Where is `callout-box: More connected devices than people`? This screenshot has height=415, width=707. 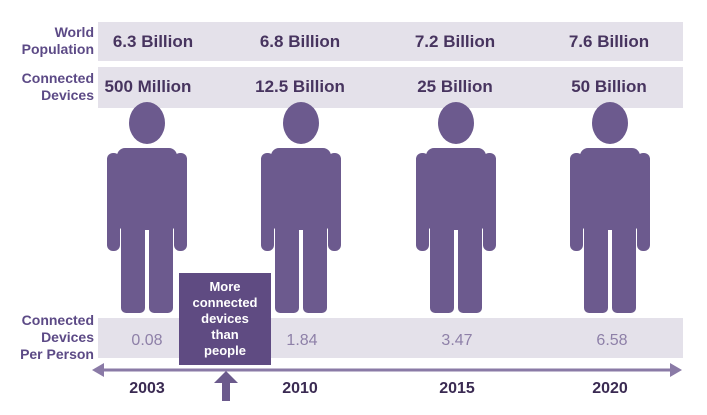
callout-box: More connected devices than people is located at coordinates (225, 319).